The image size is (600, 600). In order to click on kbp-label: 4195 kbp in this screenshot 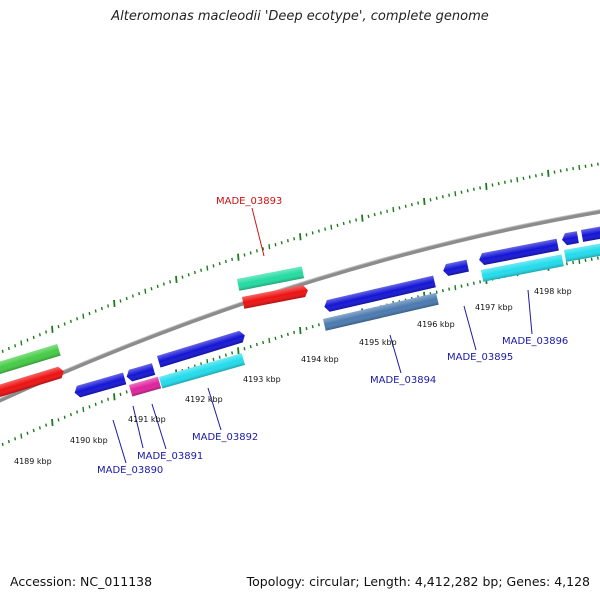, I will do `click(378, 342)`.